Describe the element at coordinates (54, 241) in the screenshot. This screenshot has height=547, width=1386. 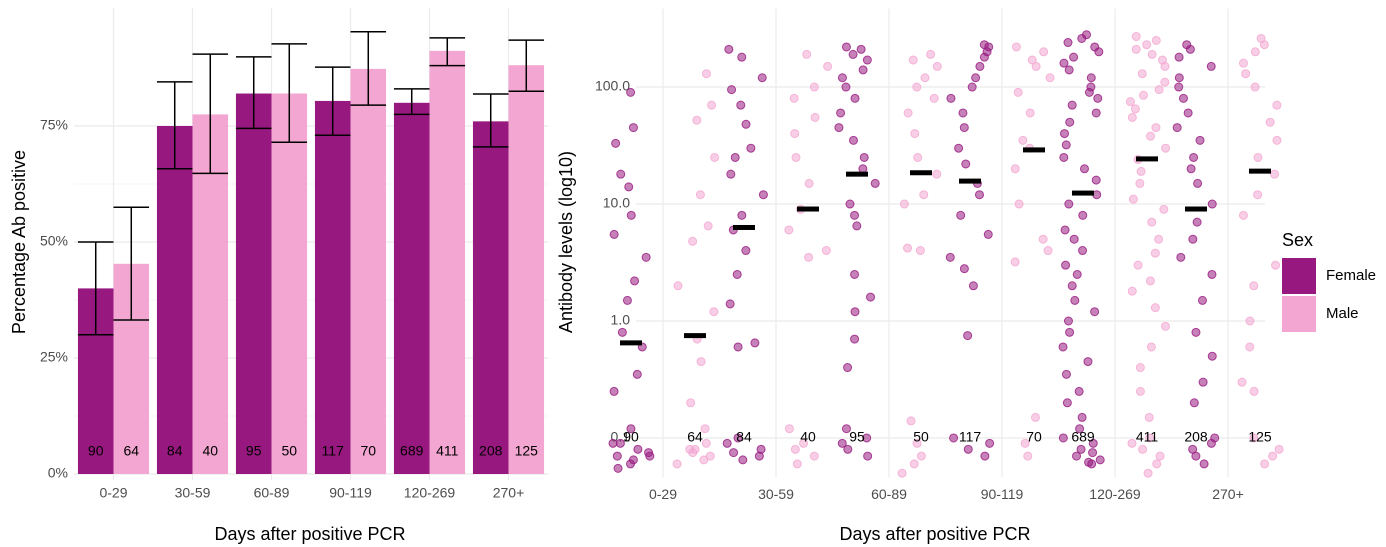
I see `y-tick-label: 50%` at that location.